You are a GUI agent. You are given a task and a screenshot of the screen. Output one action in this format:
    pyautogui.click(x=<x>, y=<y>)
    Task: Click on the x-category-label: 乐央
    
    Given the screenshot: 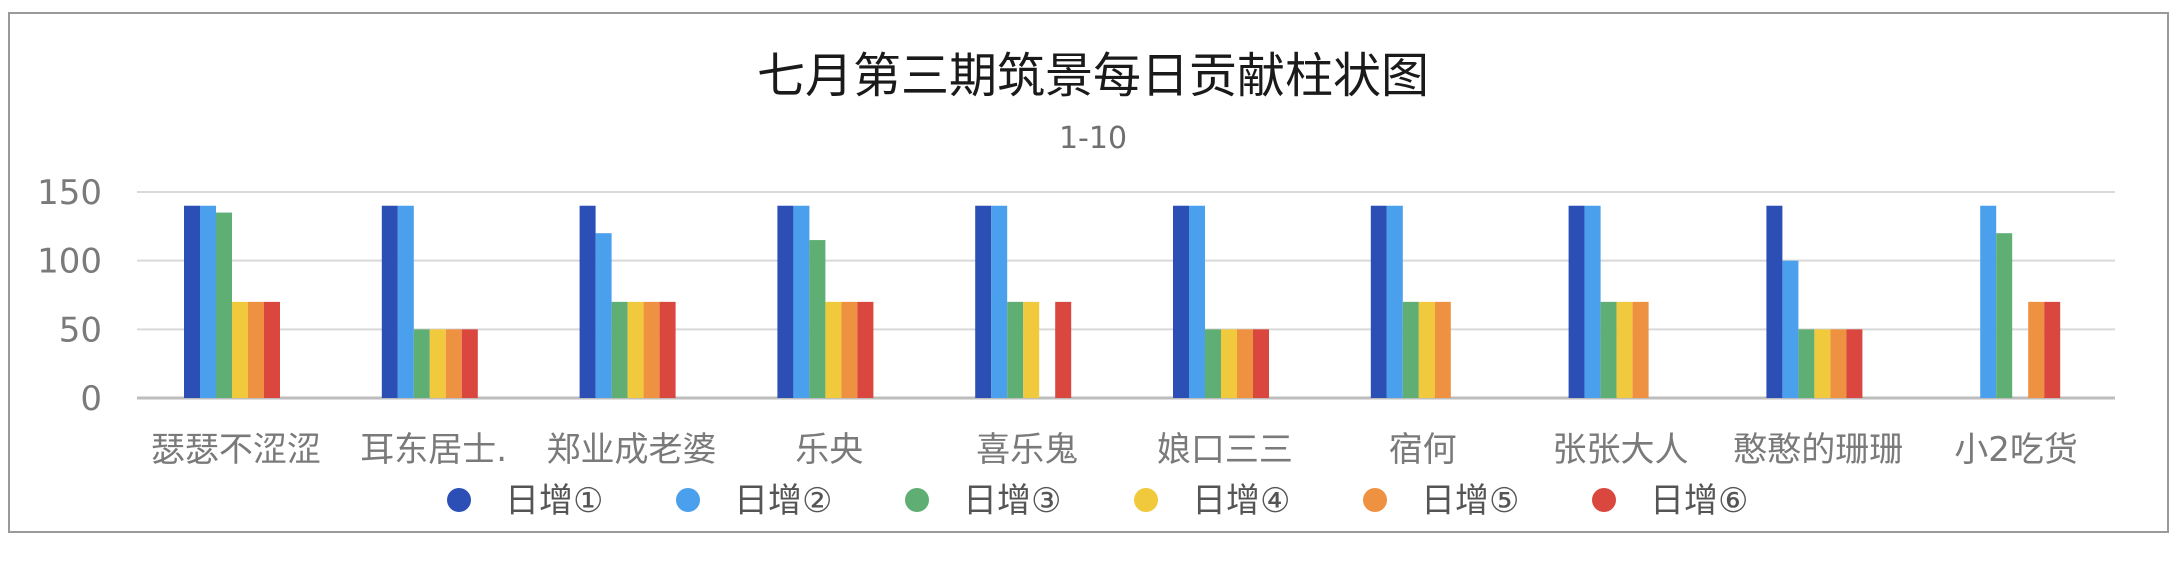 What is the action you would take?
    pyautogui.click(x=829, y=450)
    